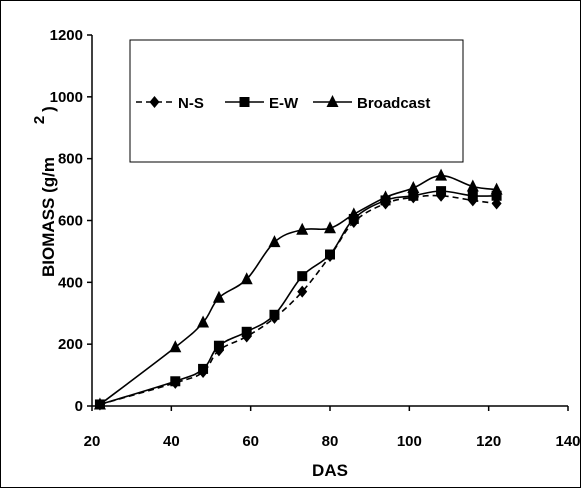 This screenshot has width=583, height=490. I want to click on x-tick-label: 20, so click(92, 441).